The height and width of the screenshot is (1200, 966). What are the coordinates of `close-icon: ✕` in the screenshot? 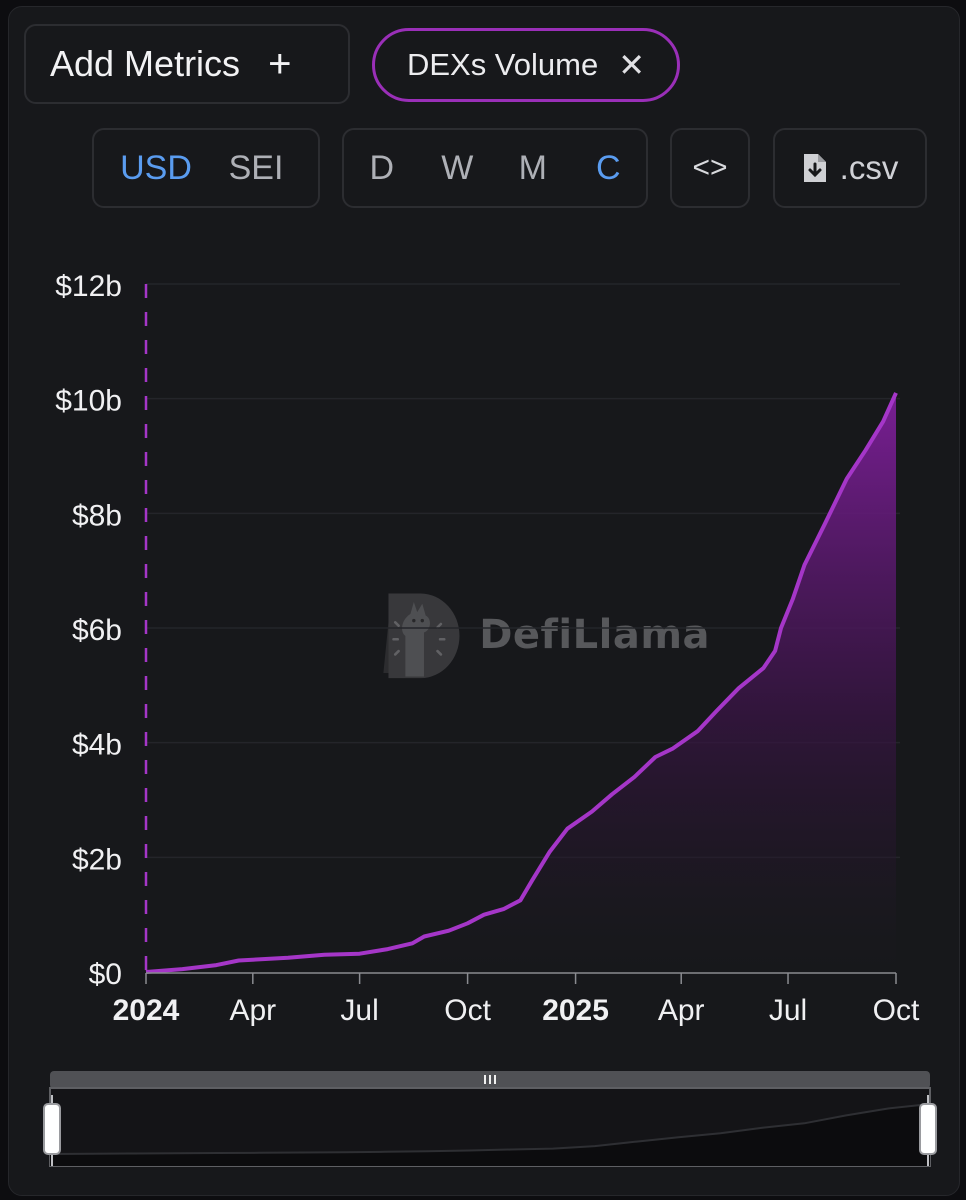 It's located at (632, 65).